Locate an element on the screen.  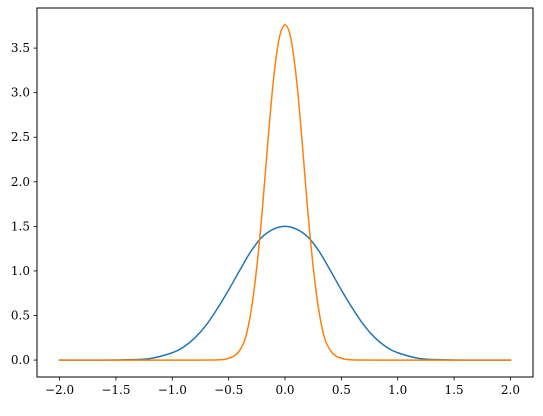
x-axis: −2.0 −1.5 −1.0 −0.5 0.0 0.5 1.0 1.5 2.0 is located at coordinates (282, 387).